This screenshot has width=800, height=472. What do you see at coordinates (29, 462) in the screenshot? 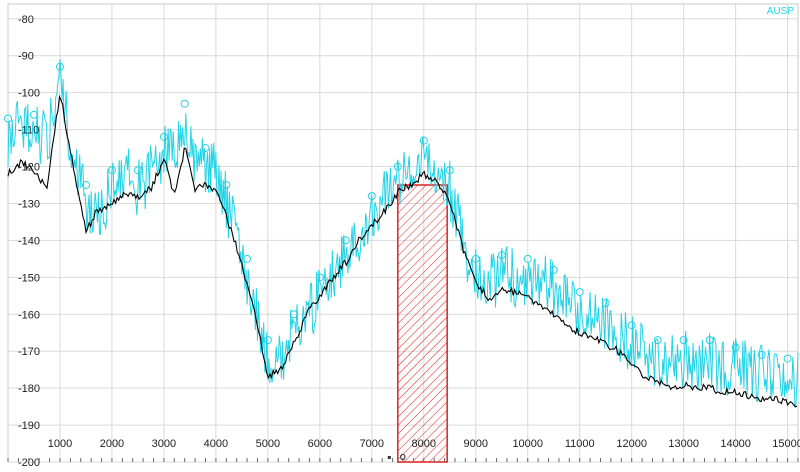
I see `y-tick-label: -200` at bounding box center [29, 462].